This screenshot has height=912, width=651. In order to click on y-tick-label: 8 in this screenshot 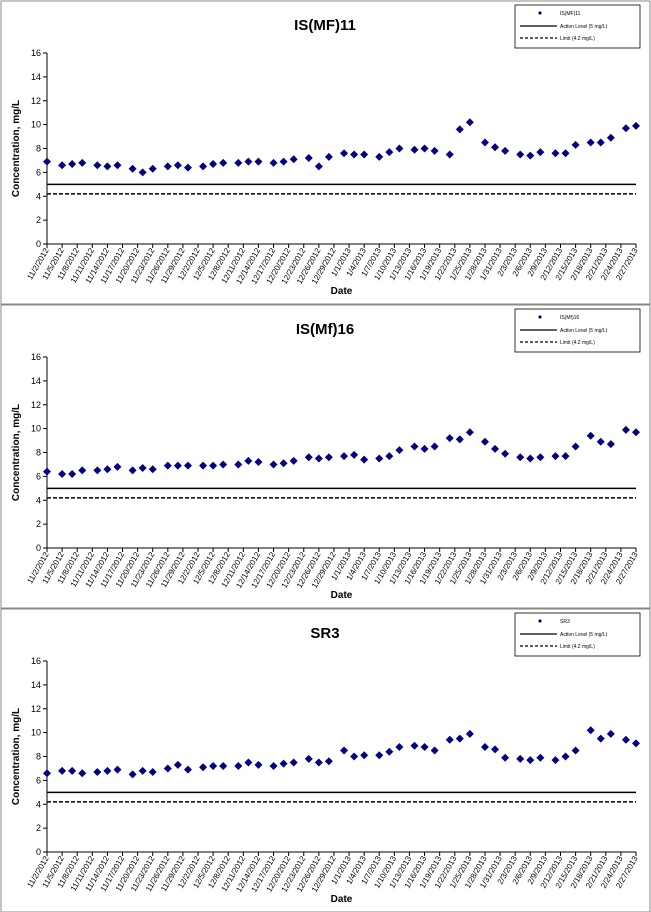, I will do `click(38, 149)`.